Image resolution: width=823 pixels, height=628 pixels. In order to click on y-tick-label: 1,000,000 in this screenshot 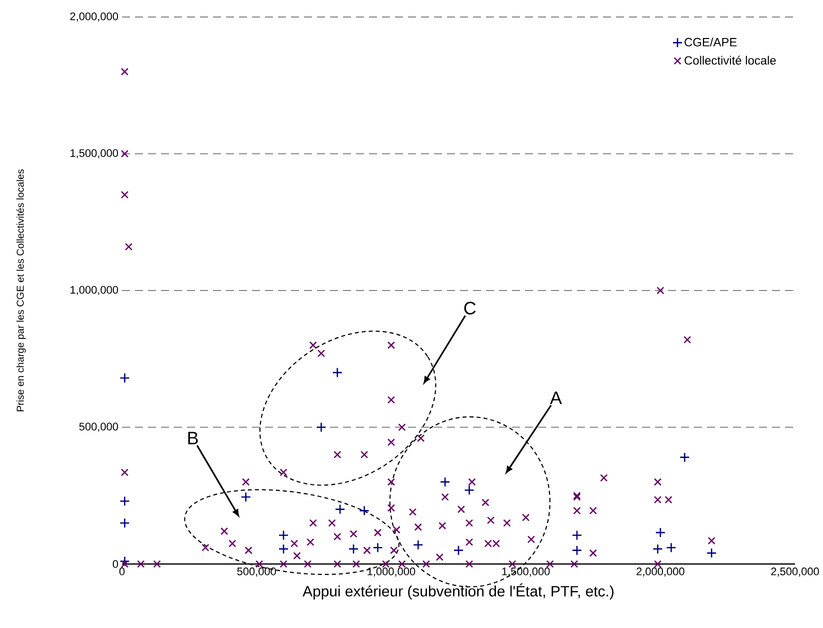, I will do `click(94, 291)`.